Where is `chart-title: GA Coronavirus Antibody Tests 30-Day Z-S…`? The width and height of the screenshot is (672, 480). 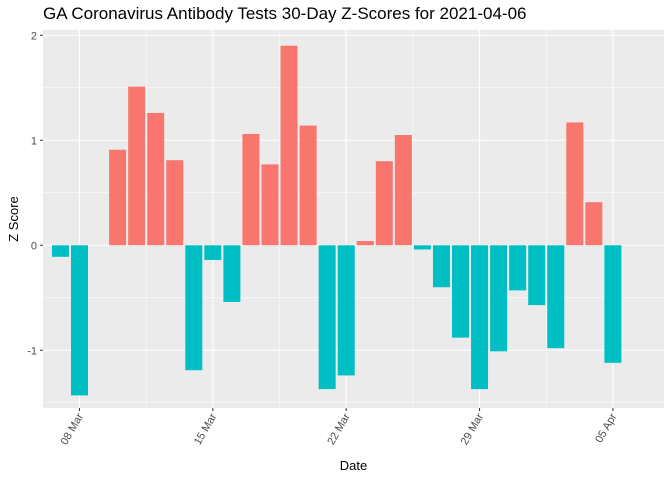 chart-title: GA Coronavirus Antibody Tests 30-Day Z-S… is located at coordinates (285, 13).